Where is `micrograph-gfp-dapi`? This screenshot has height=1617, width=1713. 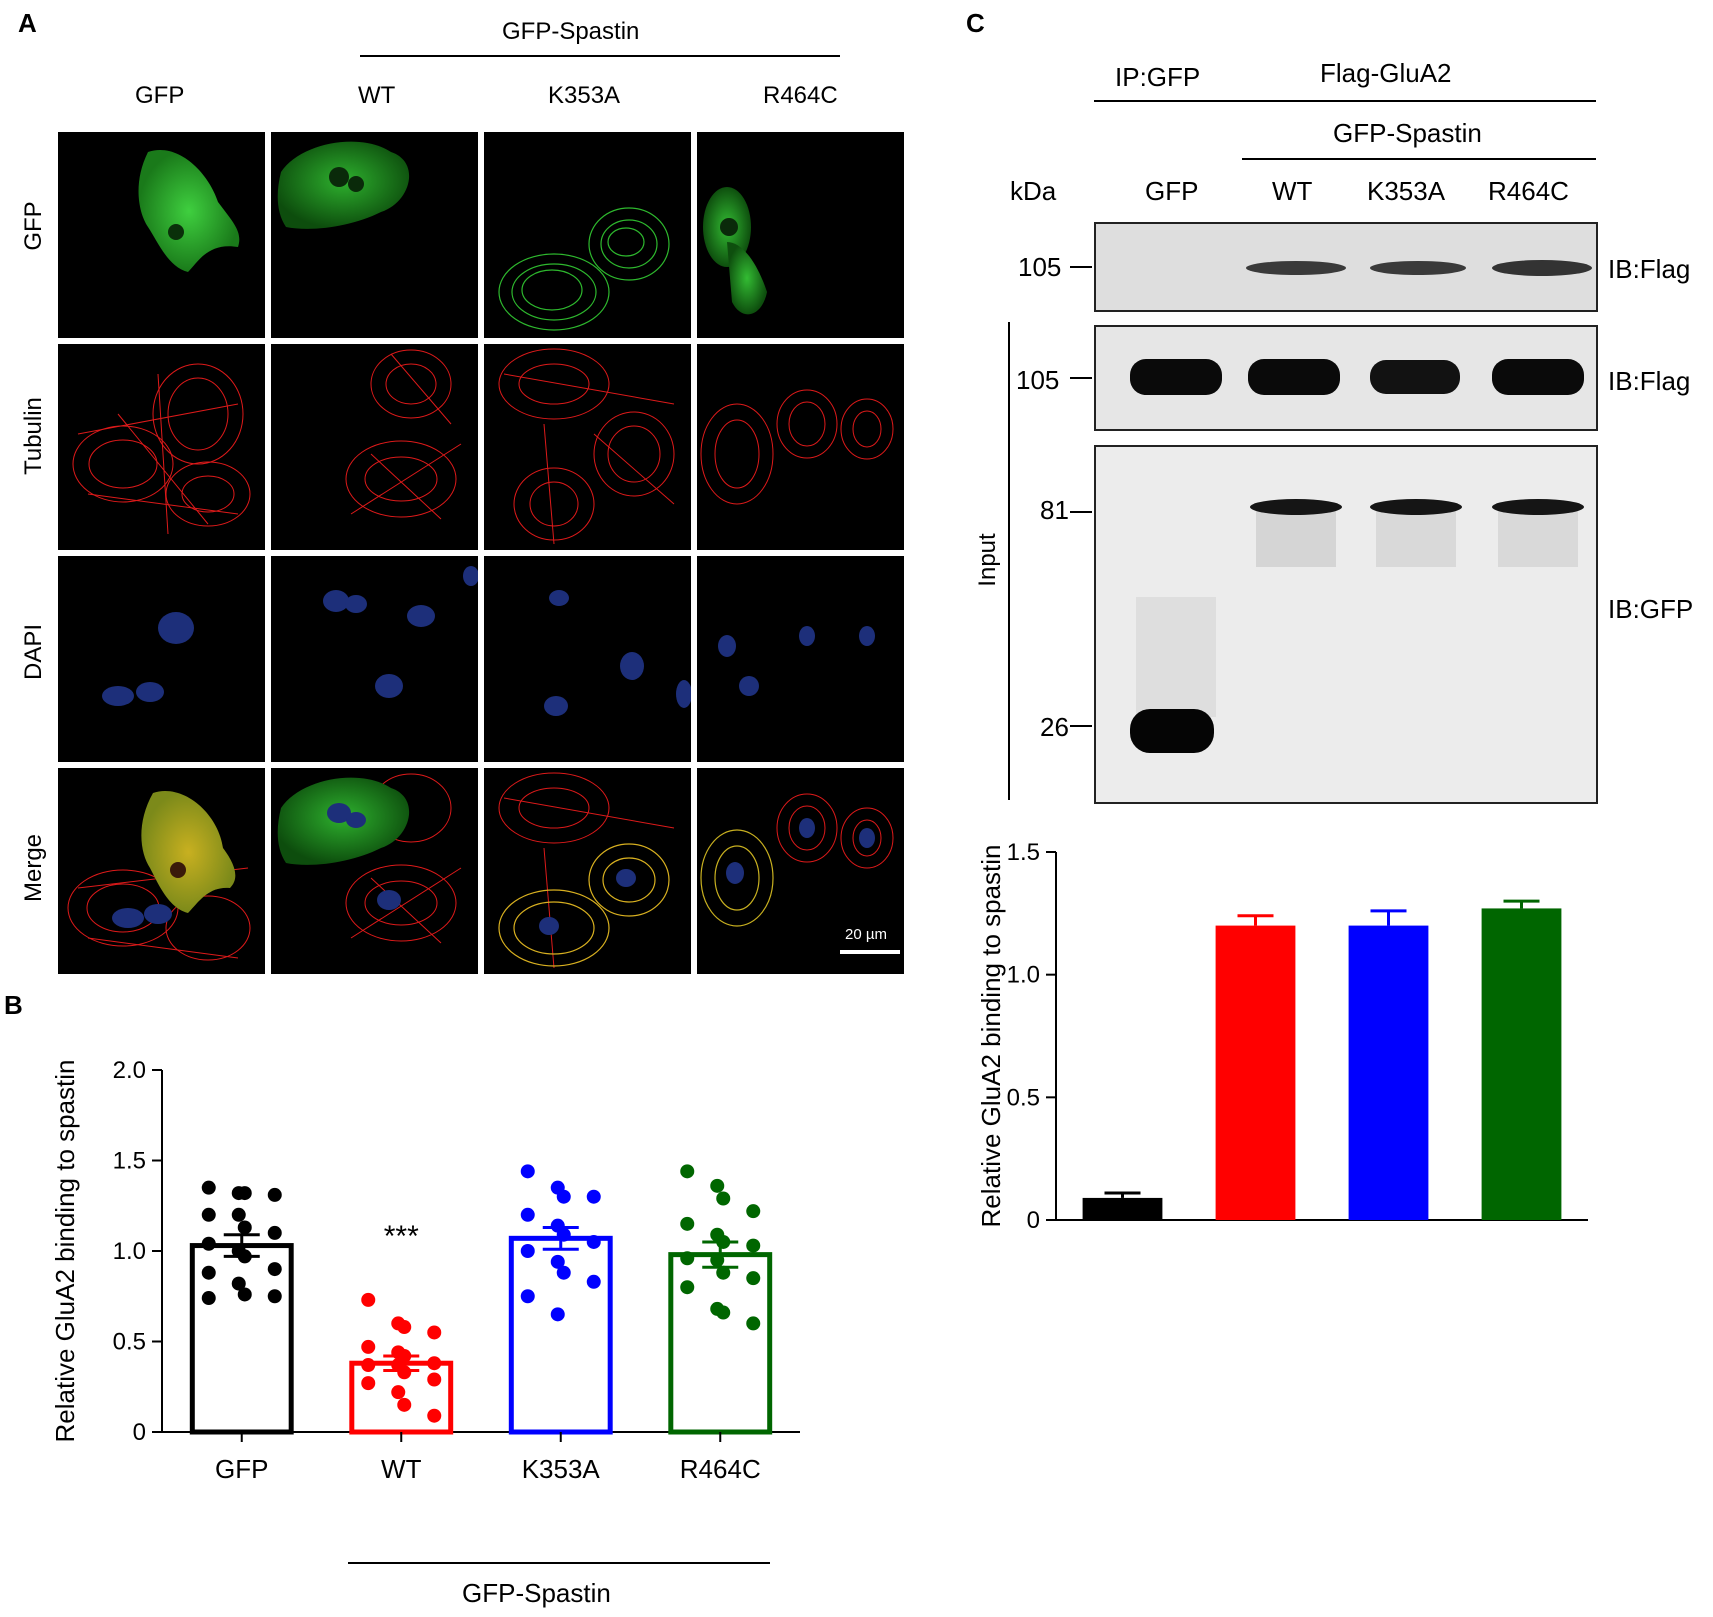
micrograph-gfp-dapi is located at coordinates (161, 659).